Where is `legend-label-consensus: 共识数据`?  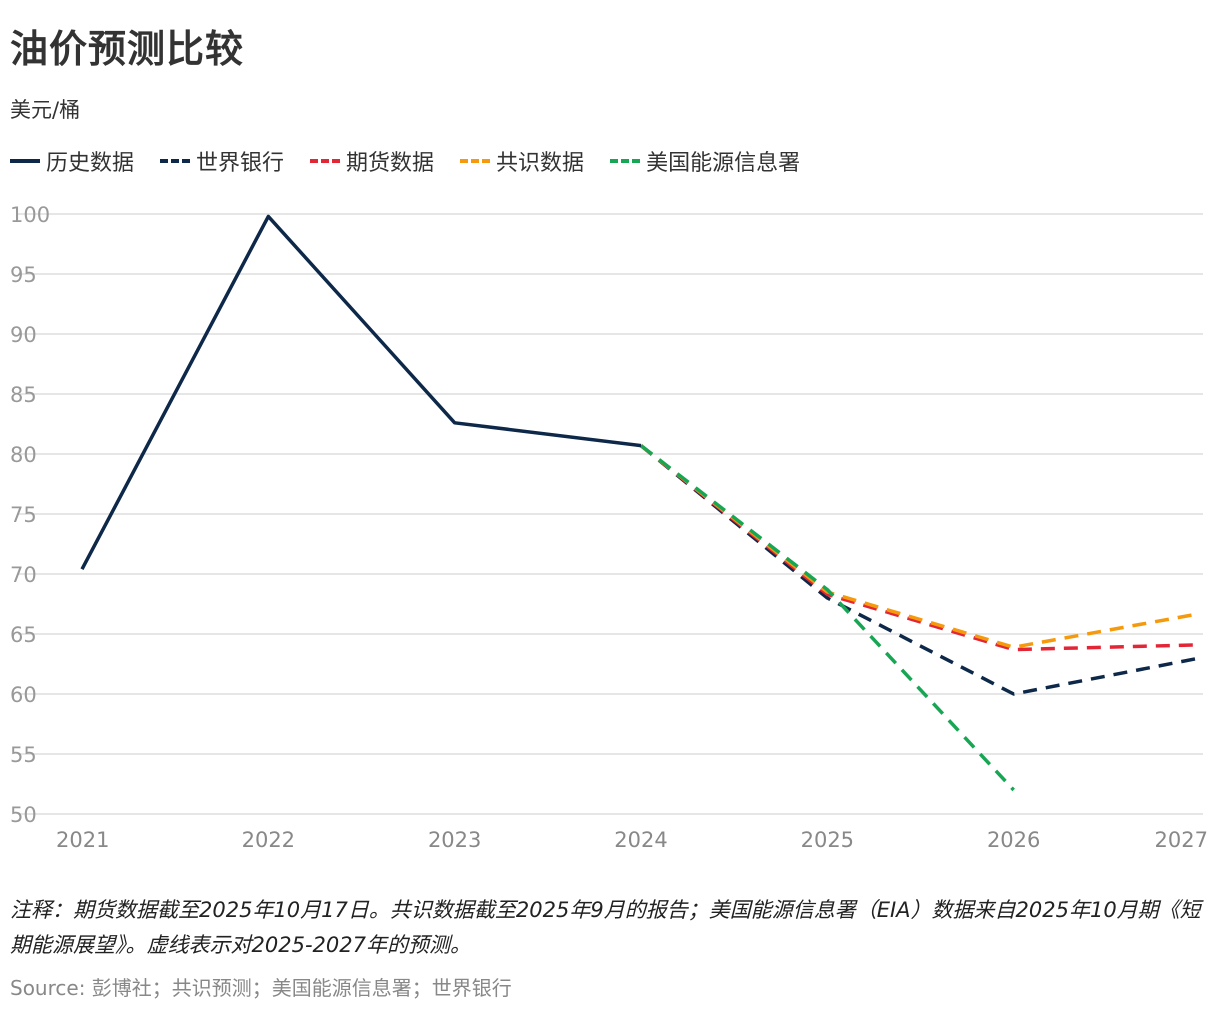
legend-label-consensus: 共识数据 is located at coordinates (540, 163).